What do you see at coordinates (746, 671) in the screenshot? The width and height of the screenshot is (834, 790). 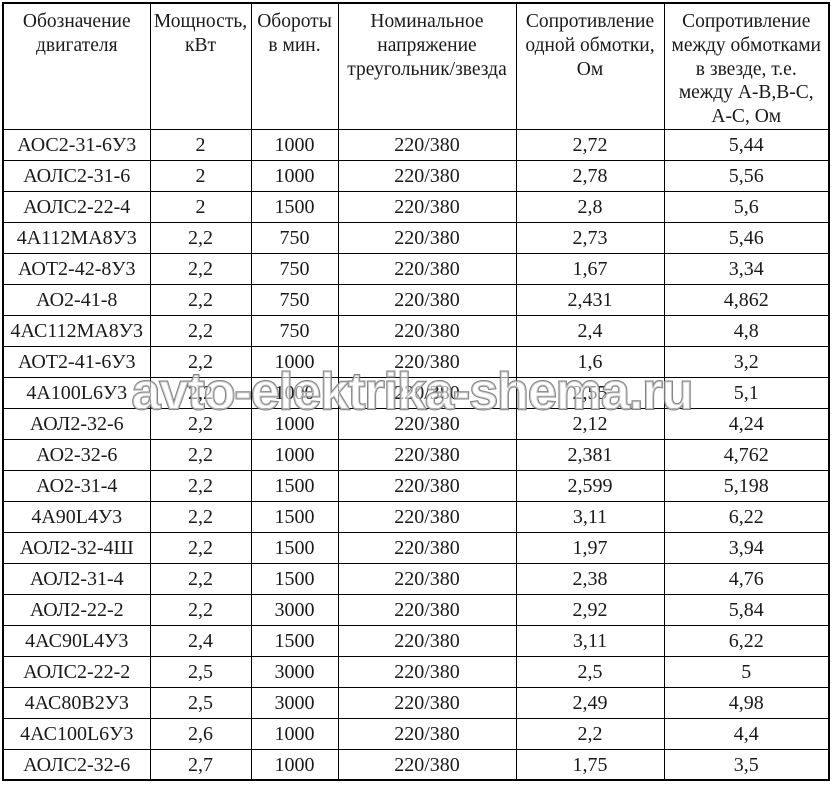 I see `cell-star-resistance: 5` at bounding box center [746, 671].